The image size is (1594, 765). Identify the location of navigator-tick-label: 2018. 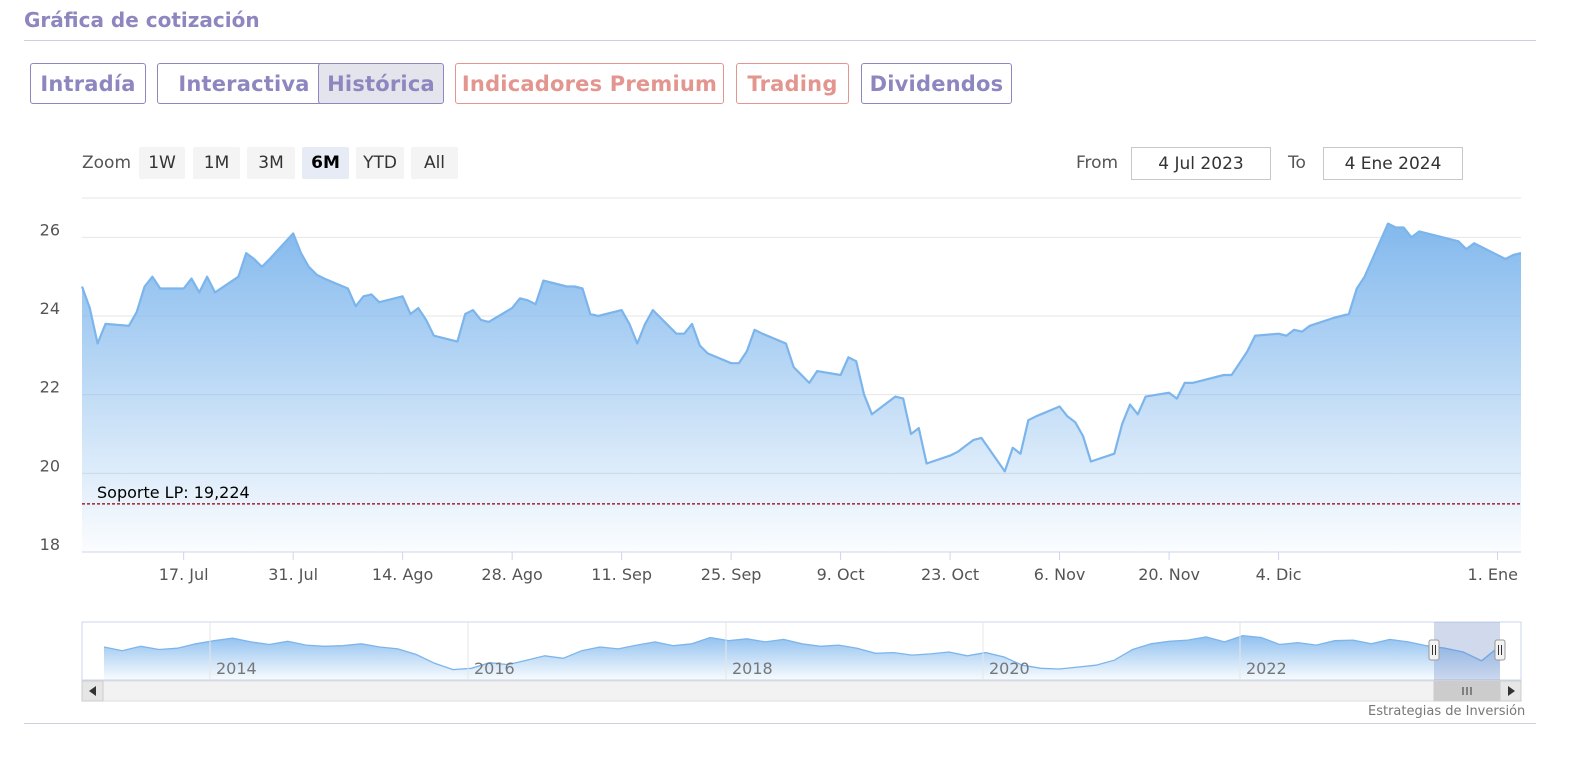
(752, 668).